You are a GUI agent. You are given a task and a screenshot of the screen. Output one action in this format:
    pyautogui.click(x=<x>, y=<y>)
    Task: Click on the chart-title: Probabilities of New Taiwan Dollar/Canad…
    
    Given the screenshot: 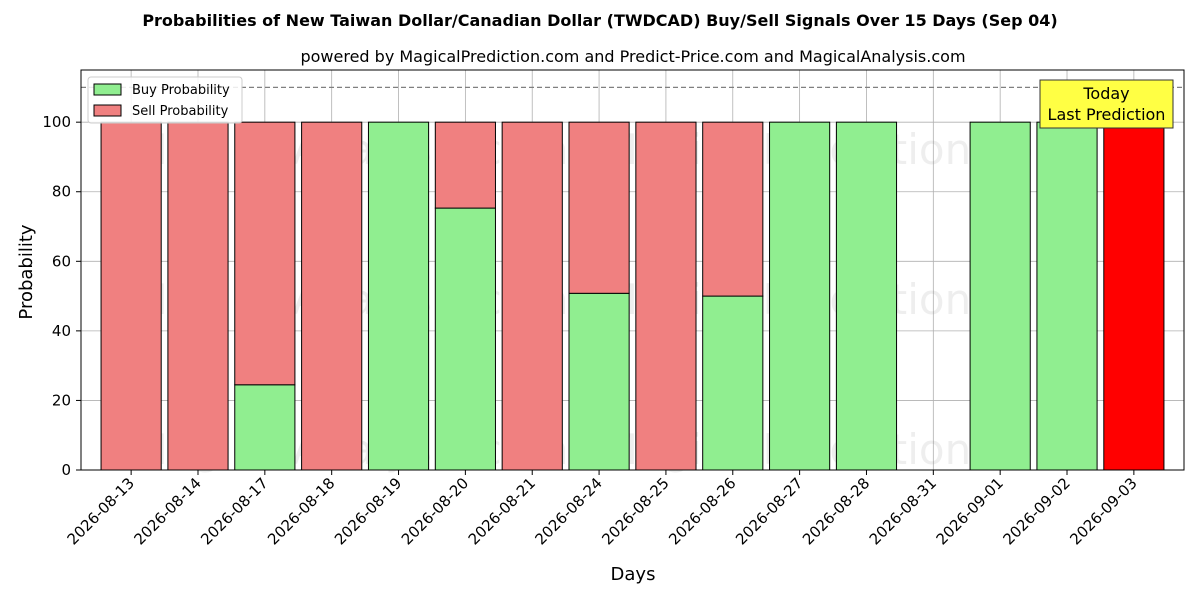 What is the action you would take?
    pyautogui.click(x=599, y=20)
    